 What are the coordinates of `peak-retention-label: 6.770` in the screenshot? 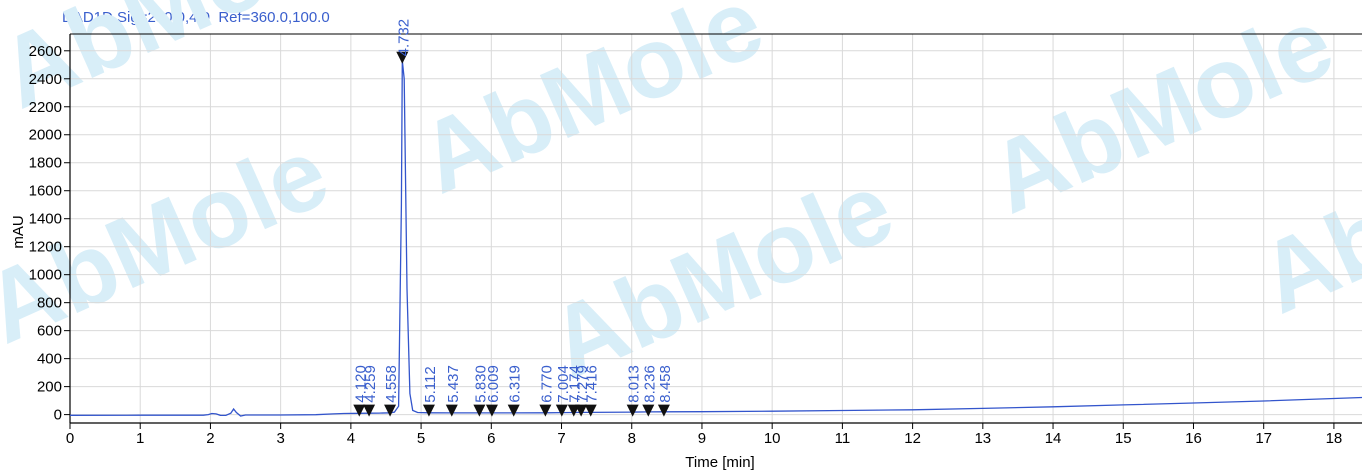 It's located at (546, 384).